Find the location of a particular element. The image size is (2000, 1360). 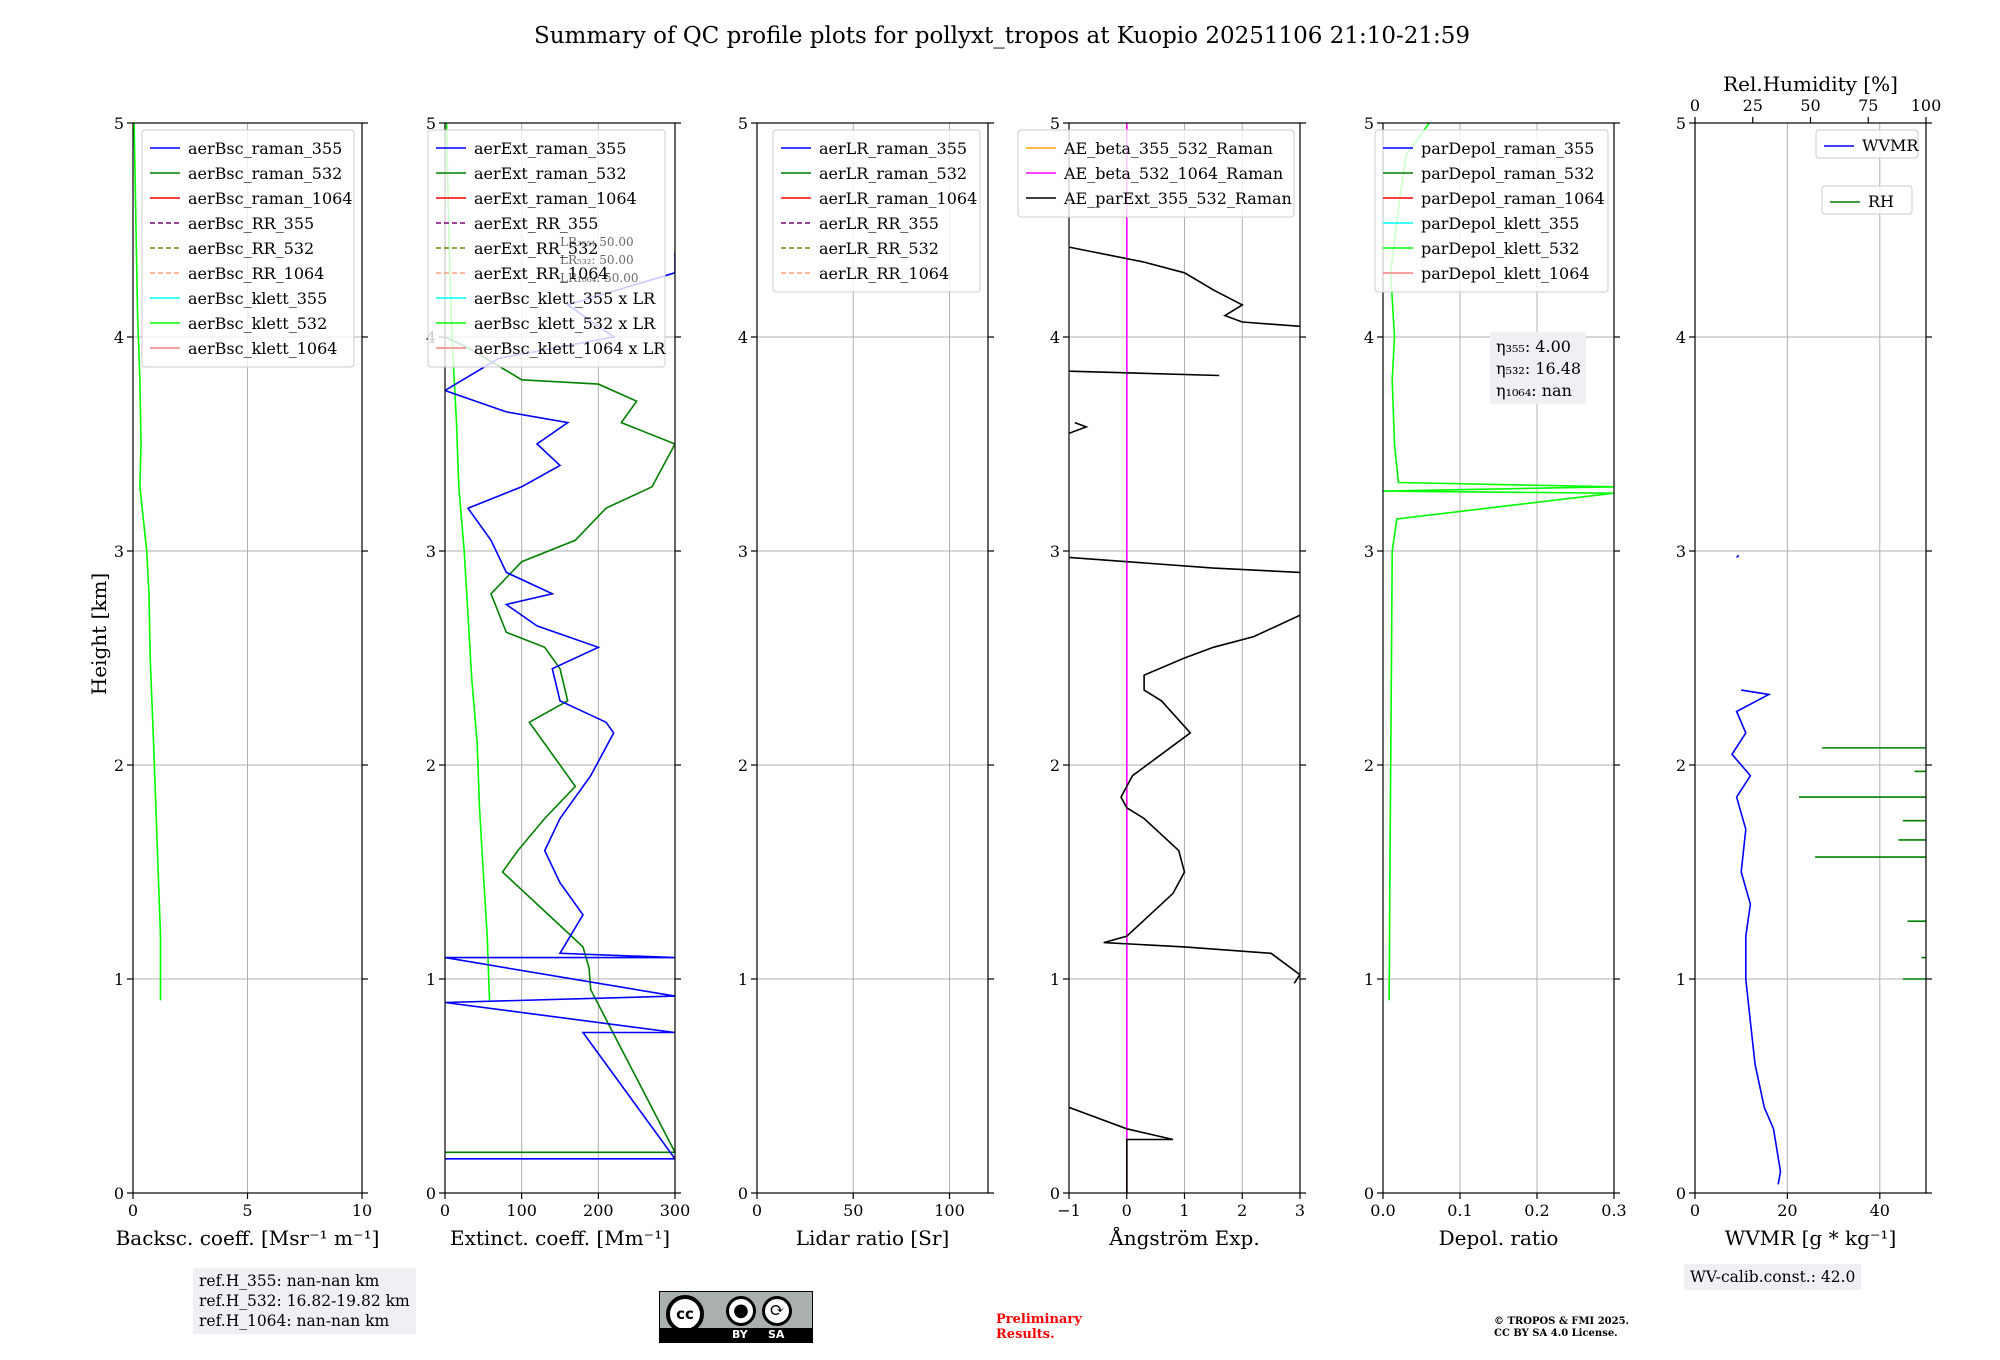

legend-label: aerBsc_RR_1064 is located at coordinates (256, 273).